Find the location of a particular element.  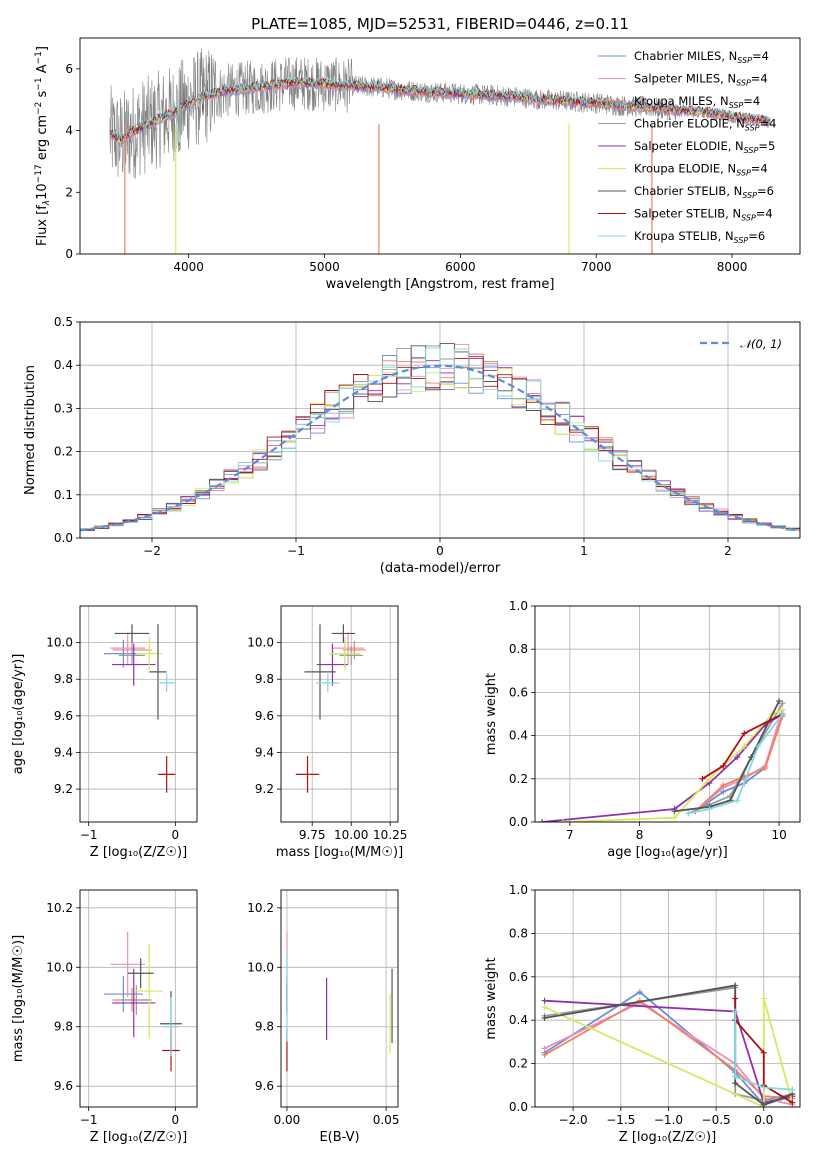

legend-model-name: Chabrier MILES, is located at coordinates (681, 56).